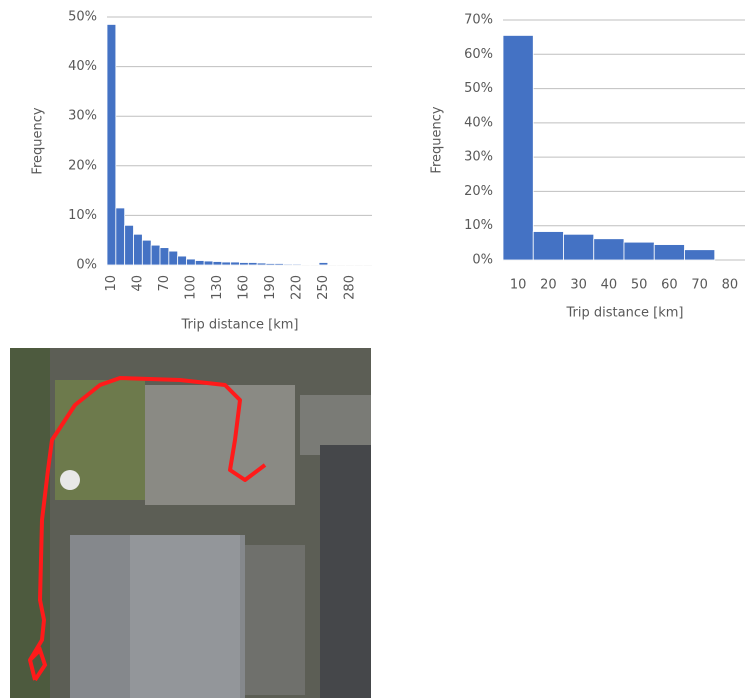 This screenshot has width=749, height=698. I want to click on x-tick-label: 130, so click(217, 287).